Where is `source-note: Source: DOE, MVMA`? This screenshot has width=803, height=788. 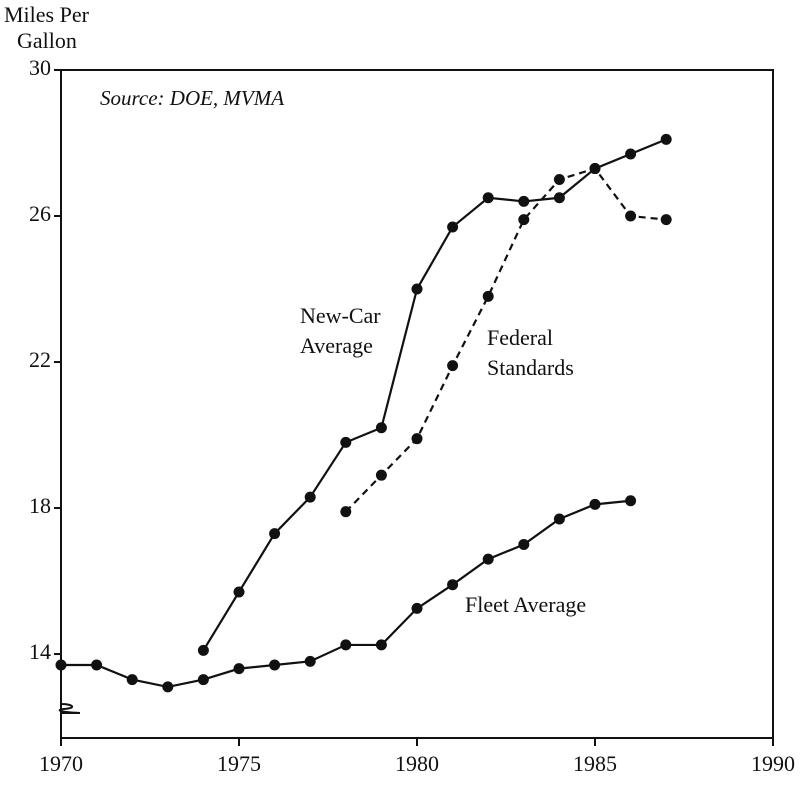
source-note: Source: DOE, MVMA is located at coordinates (192, 98).